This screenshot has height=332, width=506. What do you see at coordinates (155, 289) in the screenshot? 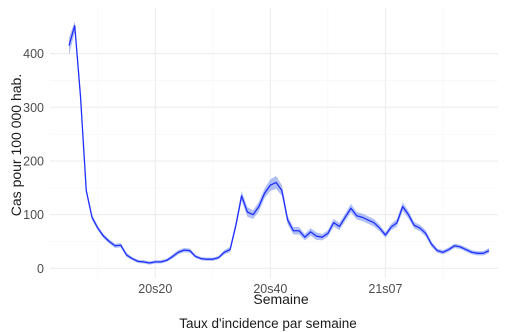
I see `x-tick-label: 20s20` at bounding box center [155, 289].